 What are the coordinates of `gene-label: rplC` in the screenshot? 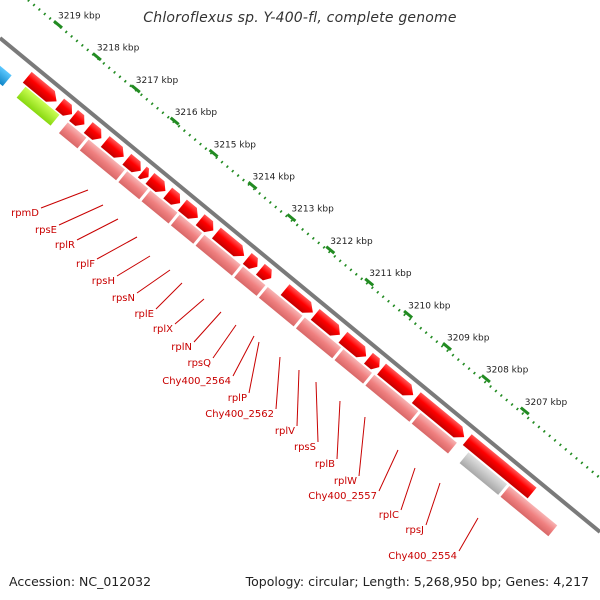 It's located at (389, 515).